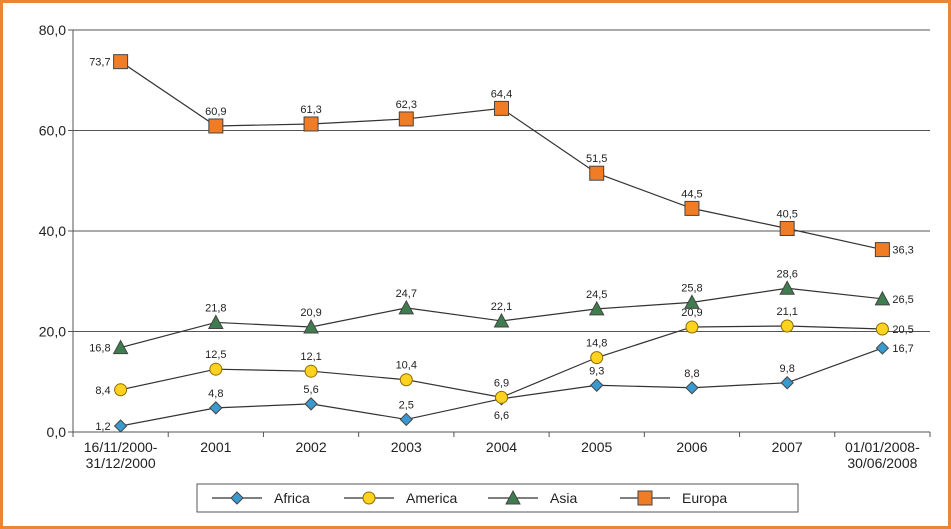 The height and width of the screenshot is (529, 951). I want to click on x-tick-label: 2006, so click(691, 447).